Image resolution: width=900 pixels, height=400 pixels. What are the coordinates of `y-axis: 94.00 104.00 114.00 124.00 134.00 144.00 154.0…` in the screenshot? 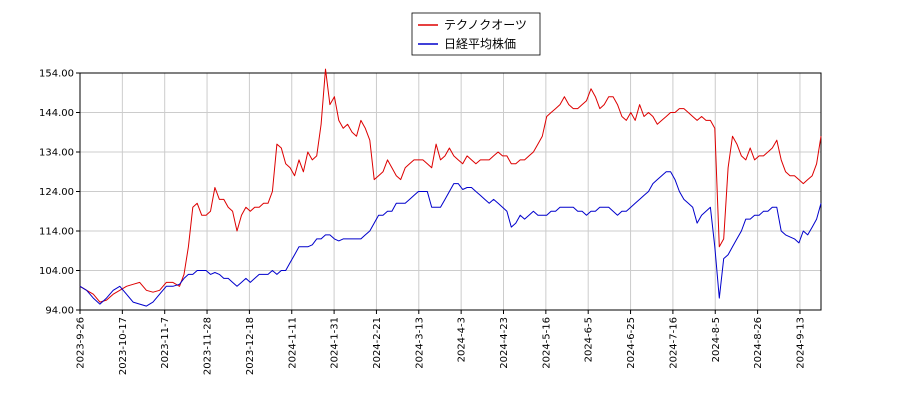 It's located at (59, 193).